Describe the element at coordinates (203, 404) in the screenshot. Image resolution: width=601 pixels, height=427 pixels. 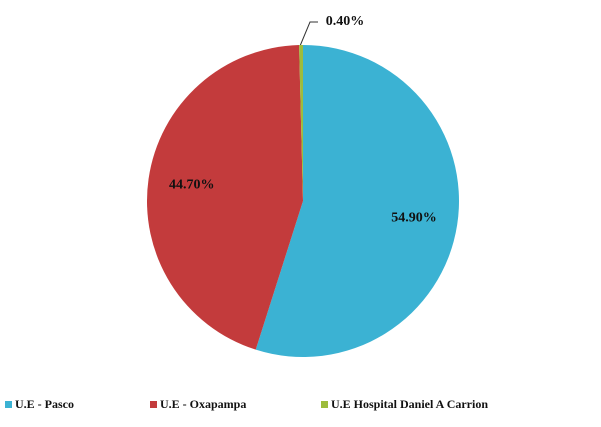
I see `legend-label: U.E - Oxapampa` at that location.